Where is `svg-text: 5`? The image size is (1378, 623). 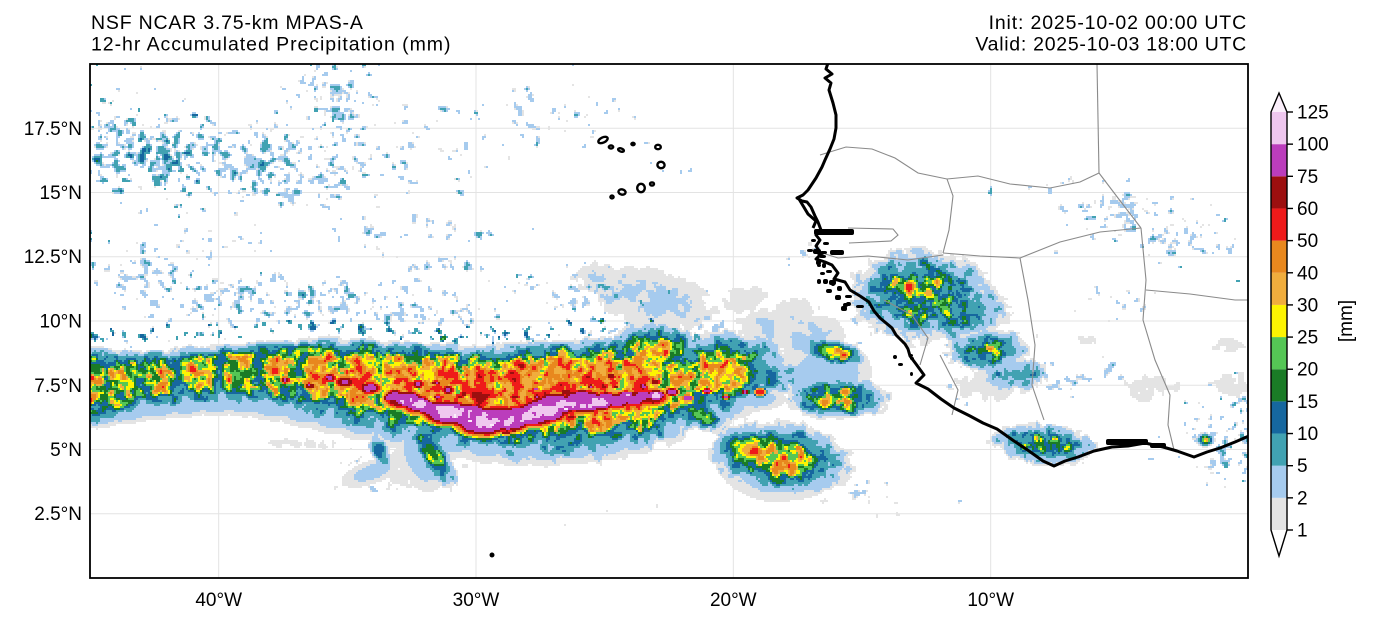 svg-text: 5 is located at coordinates (1302, 466).